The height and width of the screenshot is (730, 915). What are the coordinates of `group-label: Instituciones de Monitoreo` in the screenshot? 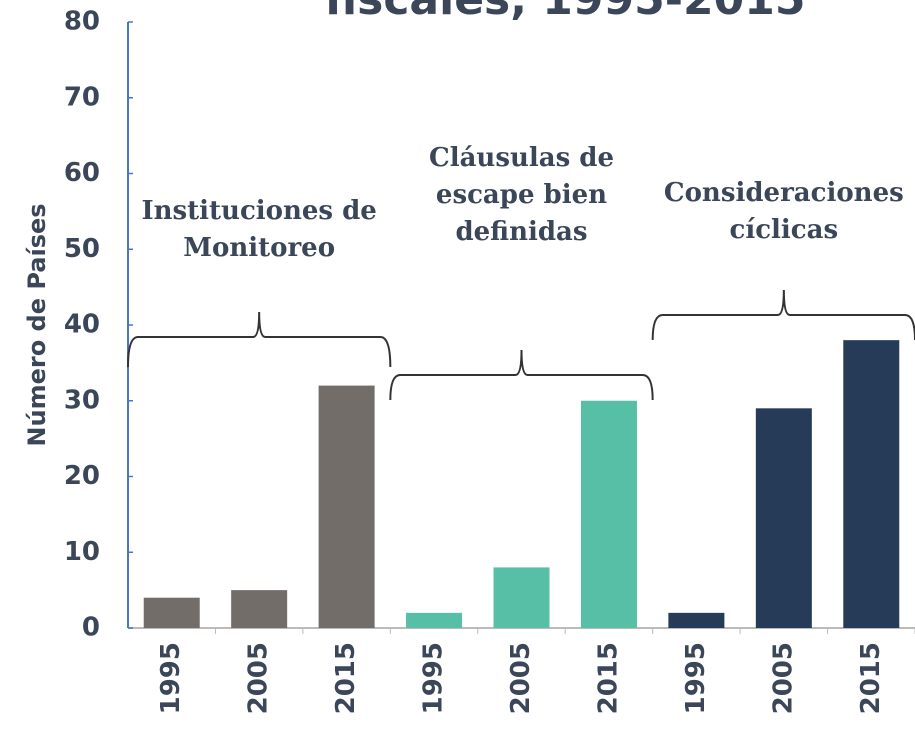 It's located at (259, 229).